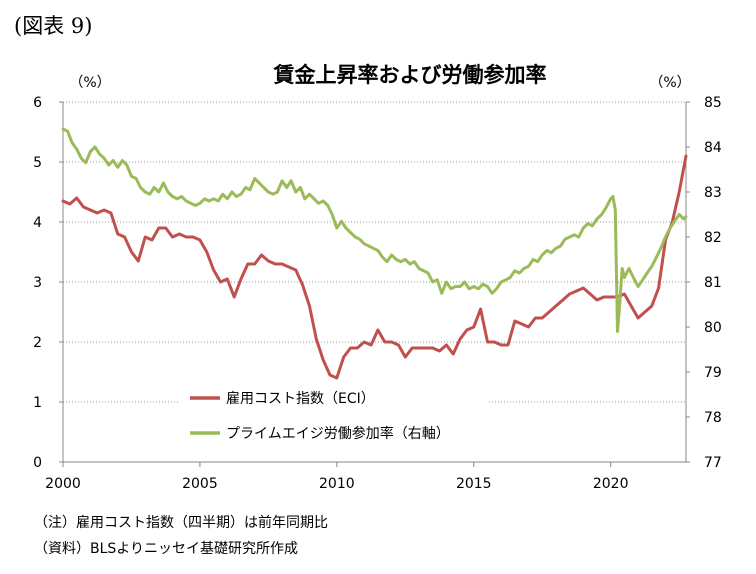 This screenshot has width=756, height=574. I want to click on legend-label: 雇用コスト指数（ECI）, so click(300, 398).